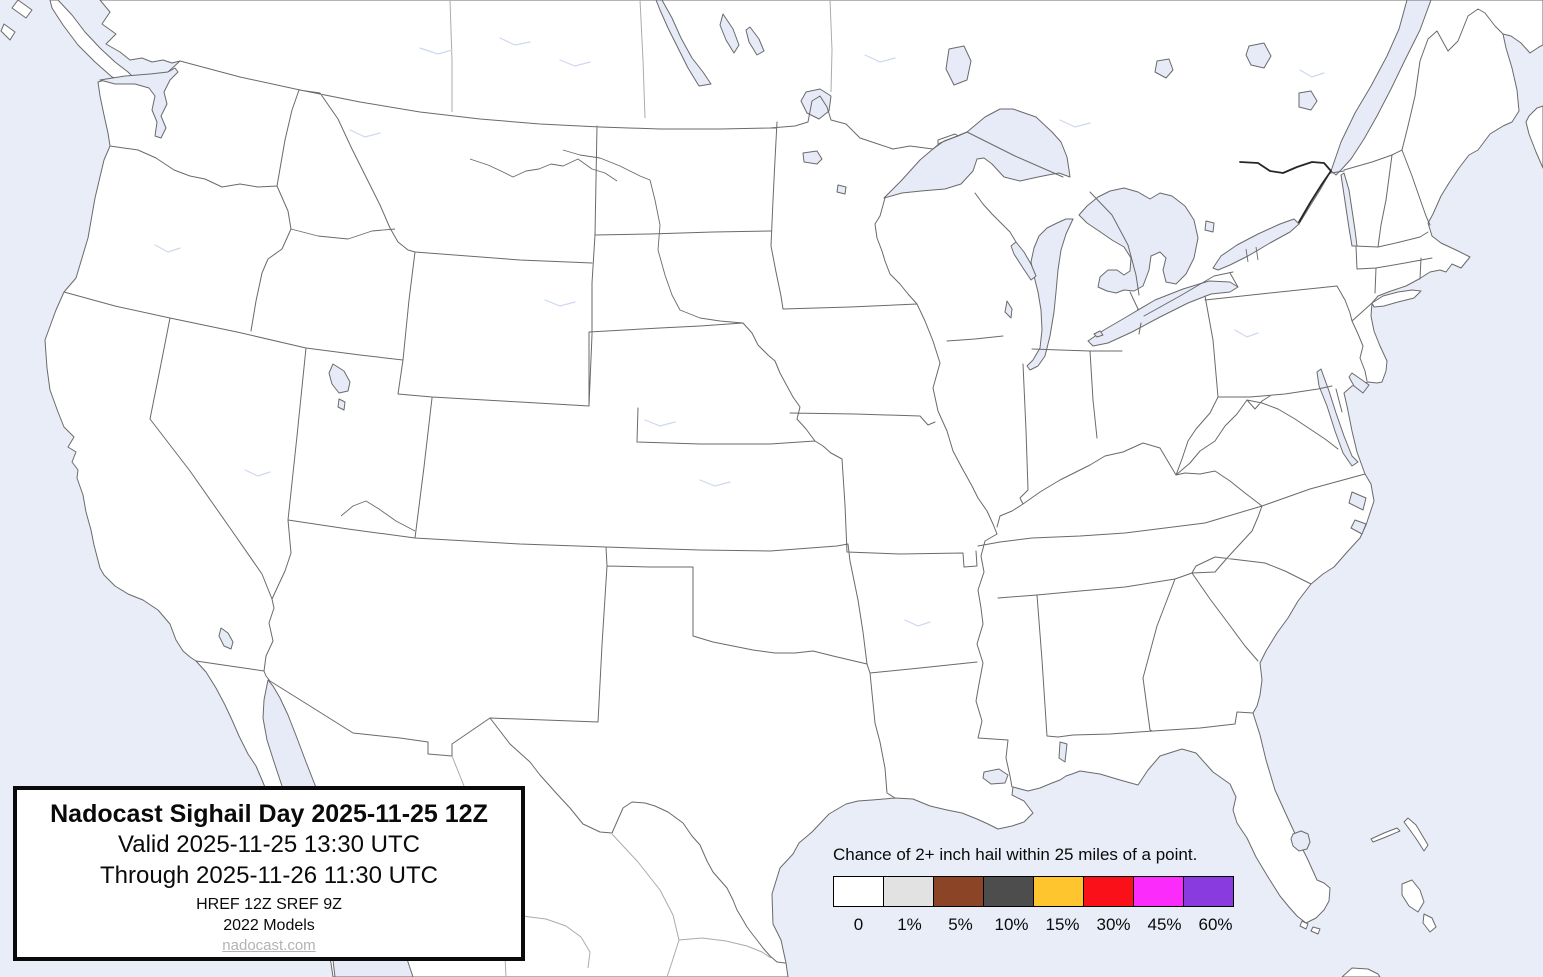 This screenshot has height=977, width=1543. I want to click on mobile-bay, so click(1063, 752).